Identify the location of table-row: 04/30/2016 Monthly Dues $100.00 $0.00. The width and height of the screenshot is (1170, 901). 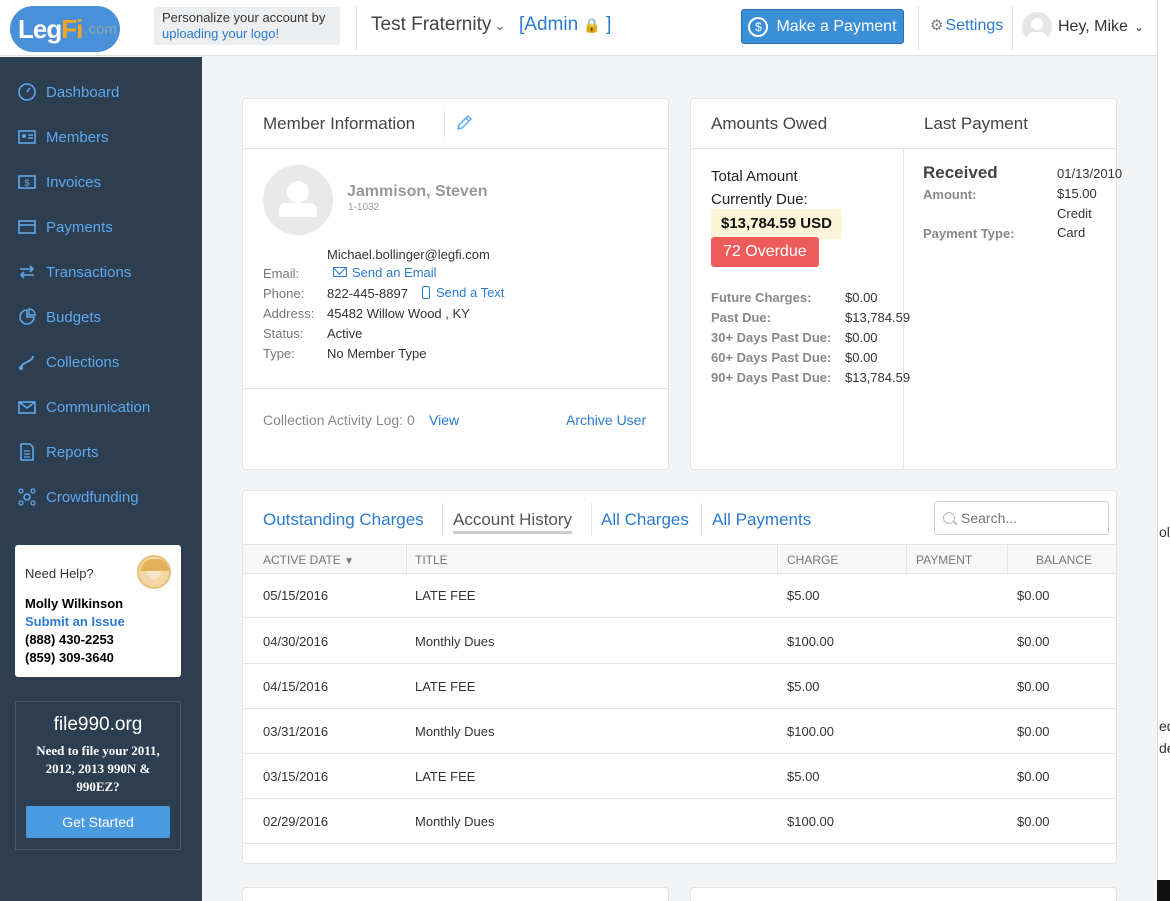
(679, 641).